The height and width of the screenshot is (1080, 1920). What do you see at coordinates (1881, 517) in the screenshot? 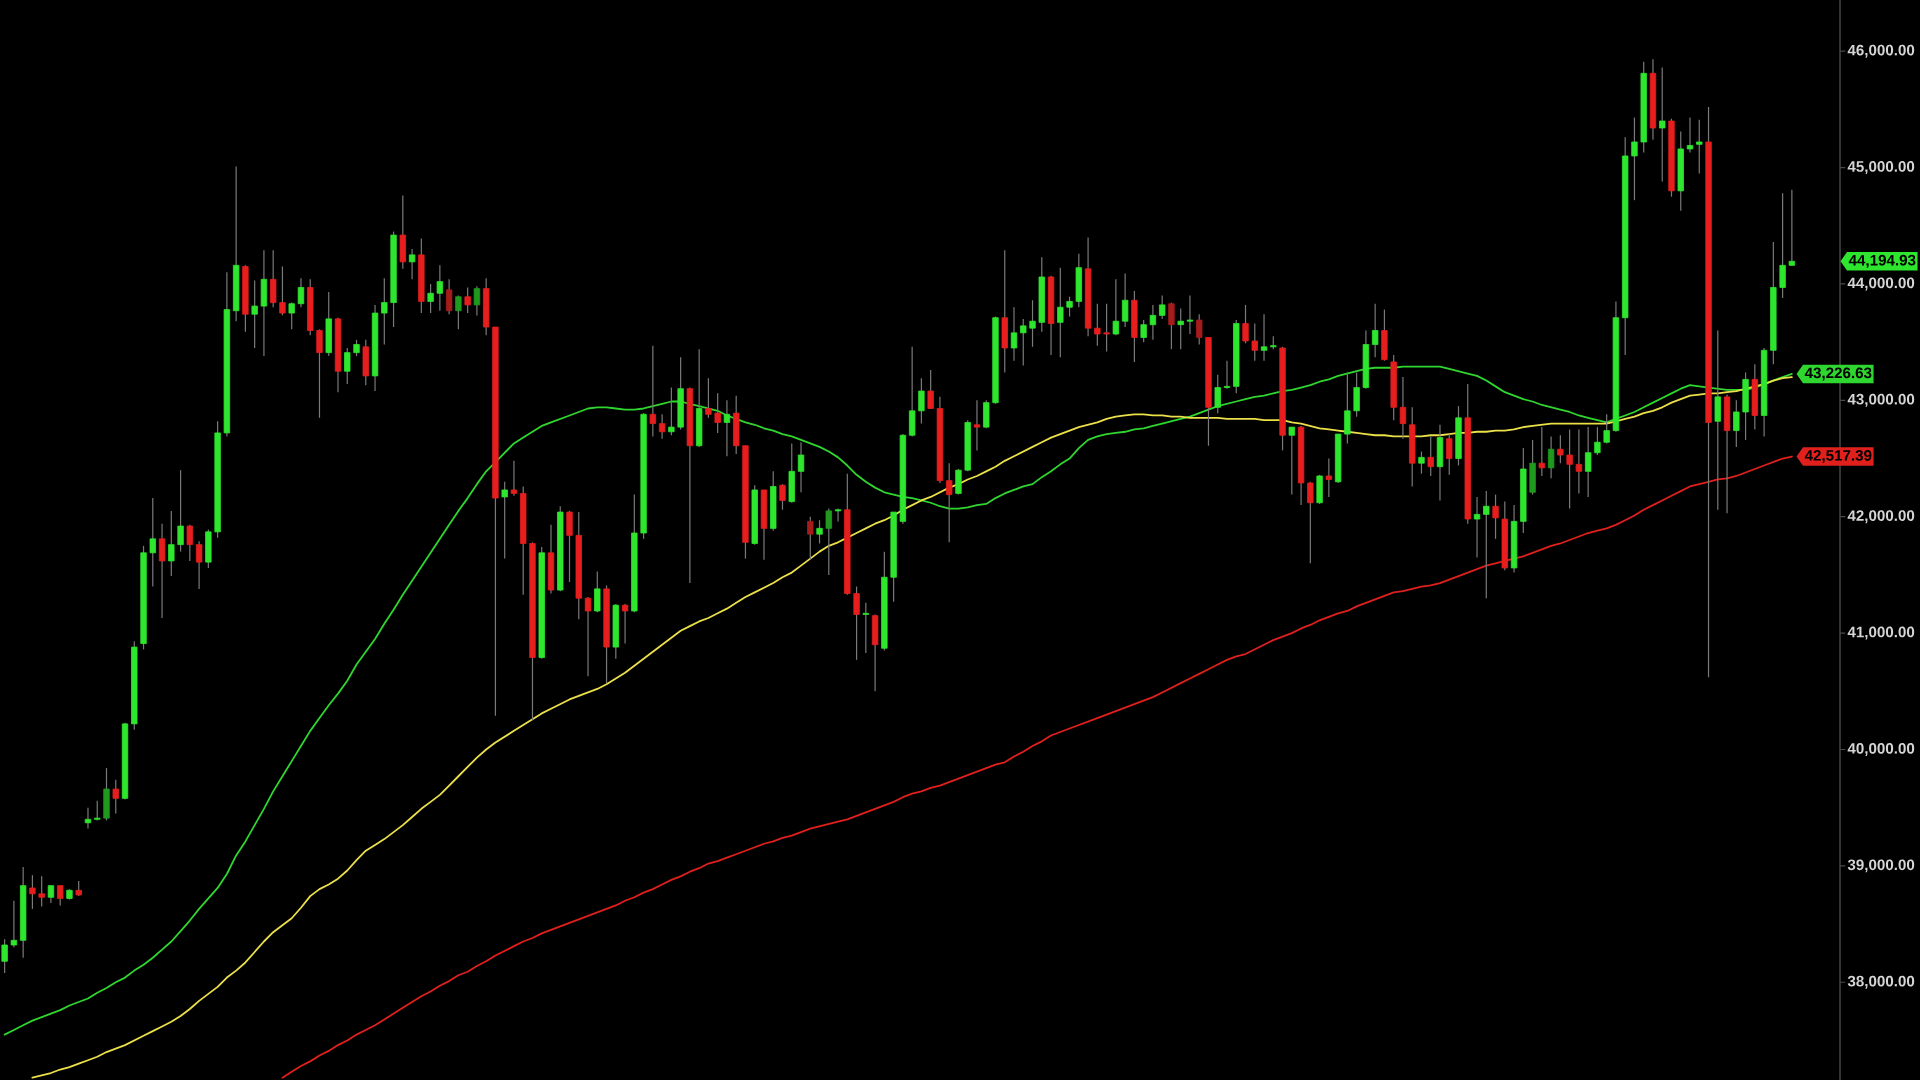
I see `y-tick-label: 42,000.00` at bounding box center [1881, 517].